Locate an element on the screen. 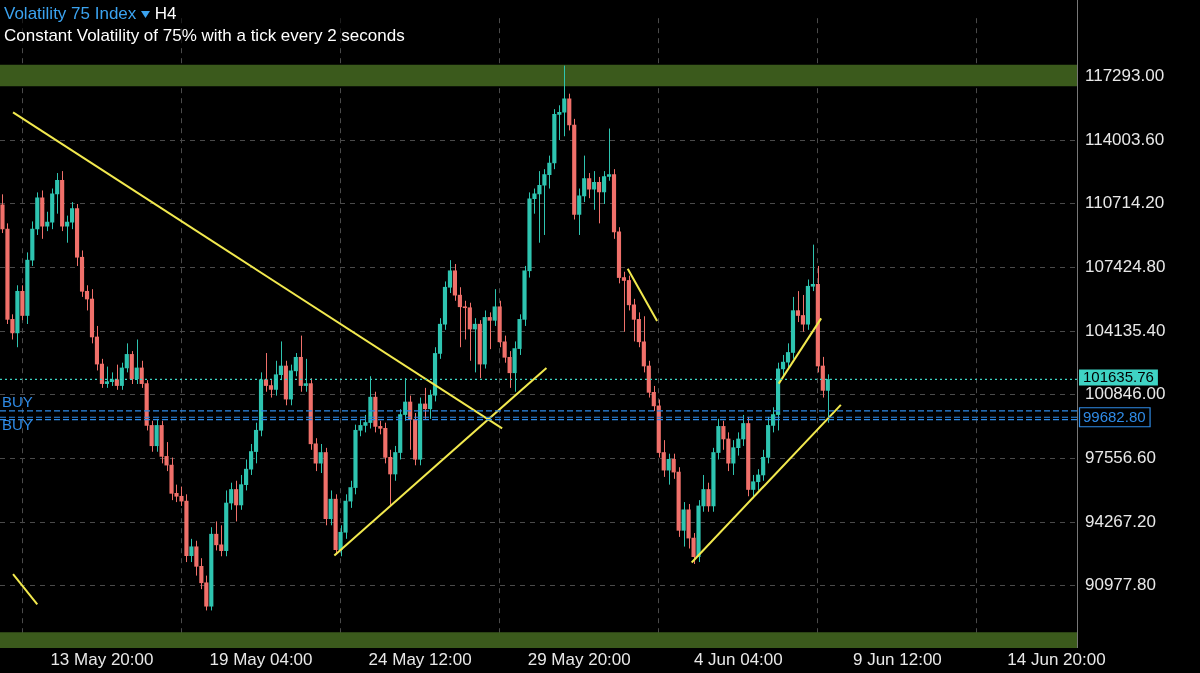  y-tick-label: 97556.60 is located at coordinates (1120, 458).